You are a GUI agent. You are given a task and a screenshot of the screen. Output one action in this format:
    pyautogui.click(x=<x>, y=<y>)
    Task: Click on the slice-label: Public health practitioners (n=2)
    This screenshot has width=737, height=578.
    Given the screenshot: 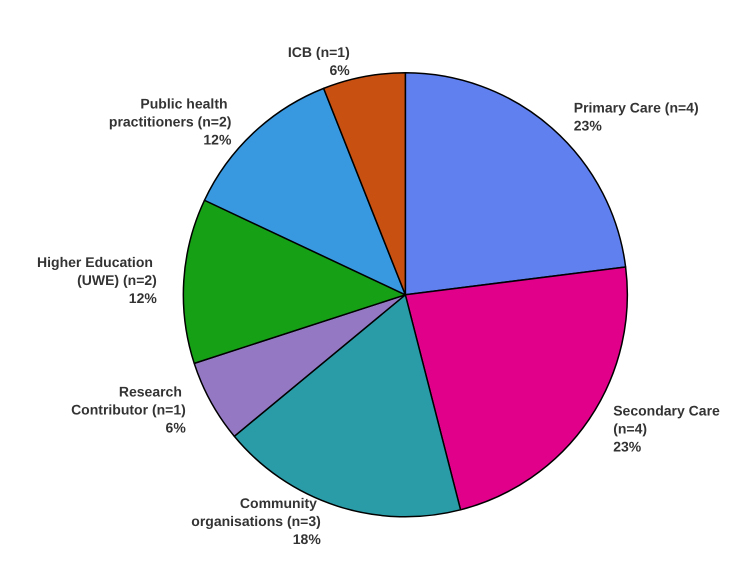 What is the action you would take?
    pyautogui.click(x=170, y=112)
    